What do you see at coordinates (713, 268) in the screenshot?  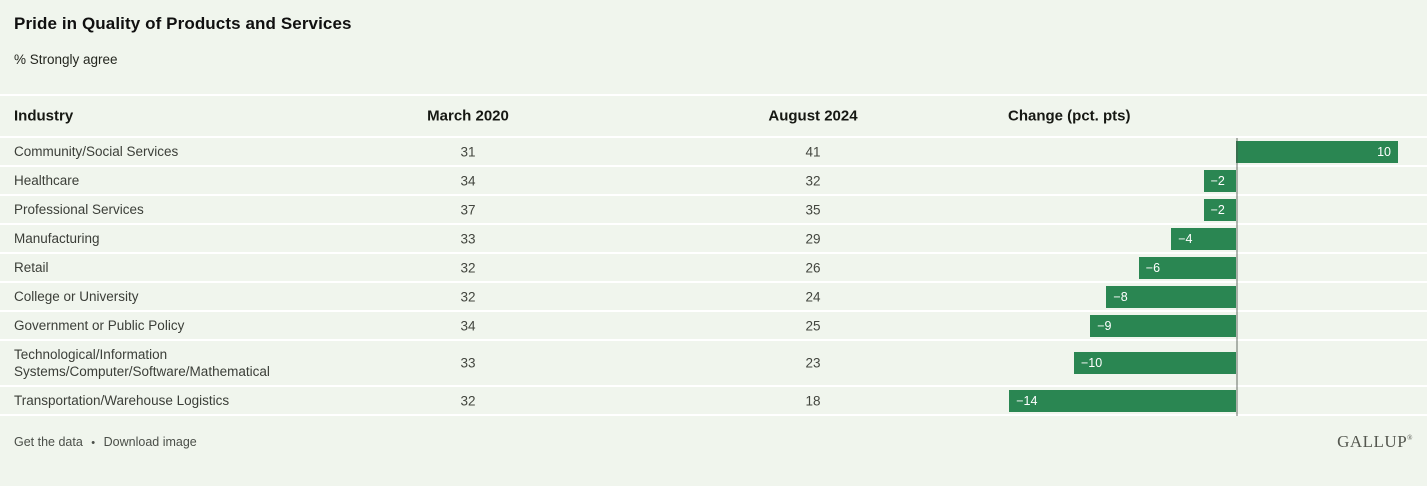 I see `table-row: Retail 32 26 −6` at bounding box center [713, 268].